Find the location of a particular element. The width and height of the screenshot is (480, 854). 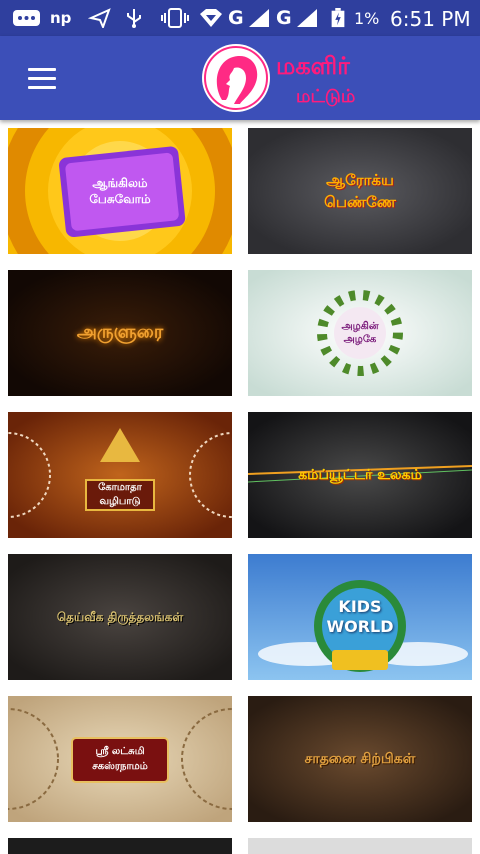

usb-icon is located at coordinates (134, 18).